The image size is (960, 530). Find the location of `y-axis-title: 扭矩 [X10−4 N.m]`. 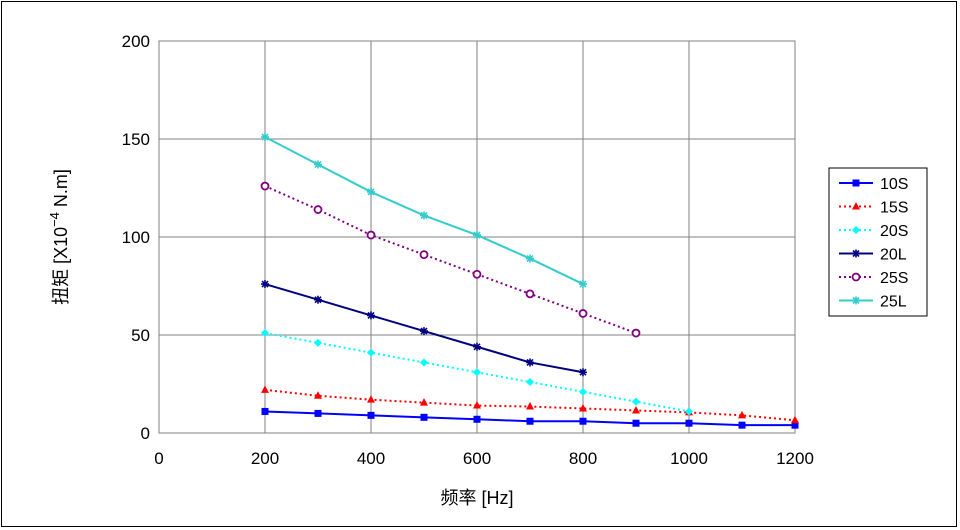

y-axis-title: 扭矩 [X10−4 N.m] is located at coordinates (59, 237).